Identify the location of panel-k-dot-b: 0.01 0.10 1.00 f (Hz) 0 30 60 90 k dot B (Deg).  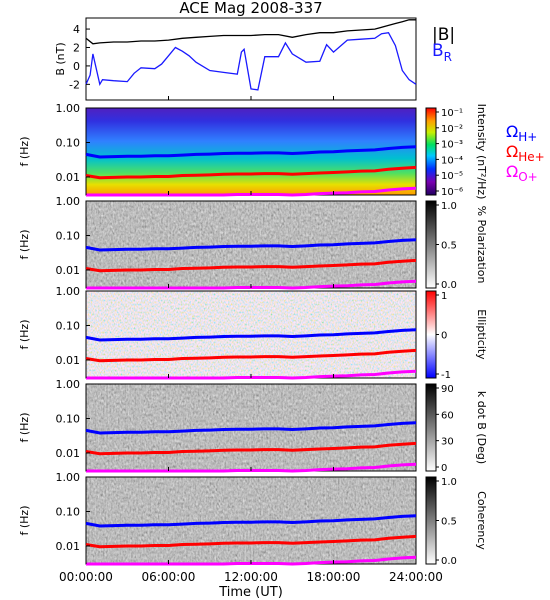
(253, 426).